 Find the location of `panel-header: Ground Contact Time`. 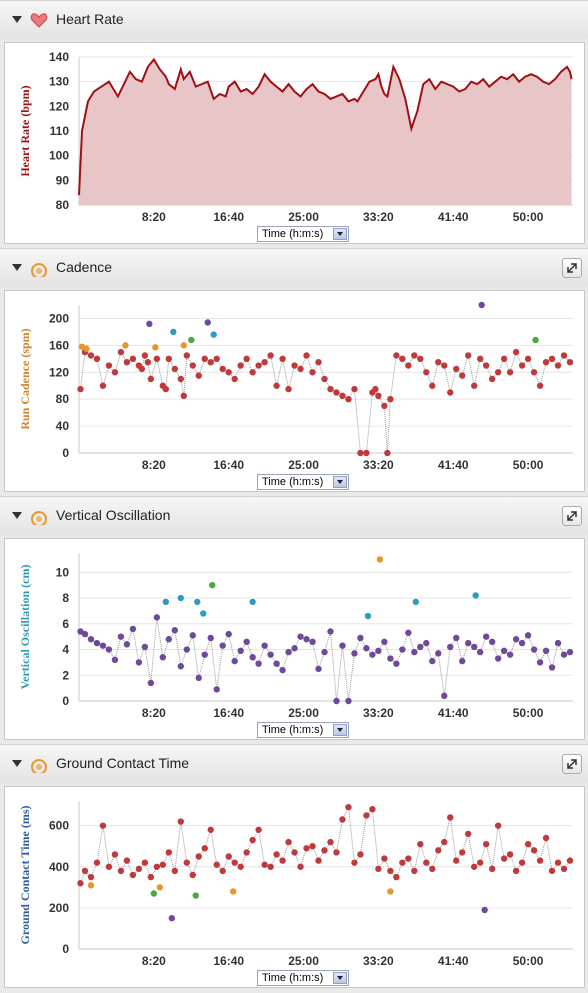

panel-header: Ground Contact Time is located at coordinates (294, 763).